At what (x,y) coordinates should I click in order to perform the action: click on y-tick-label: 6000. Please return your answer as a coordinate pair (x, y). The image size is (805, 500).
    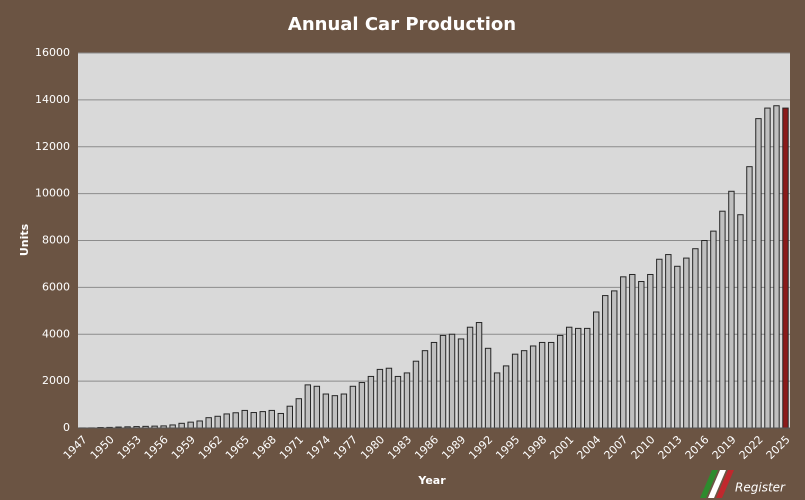
    Looking at the image, I should click on (56, 286).